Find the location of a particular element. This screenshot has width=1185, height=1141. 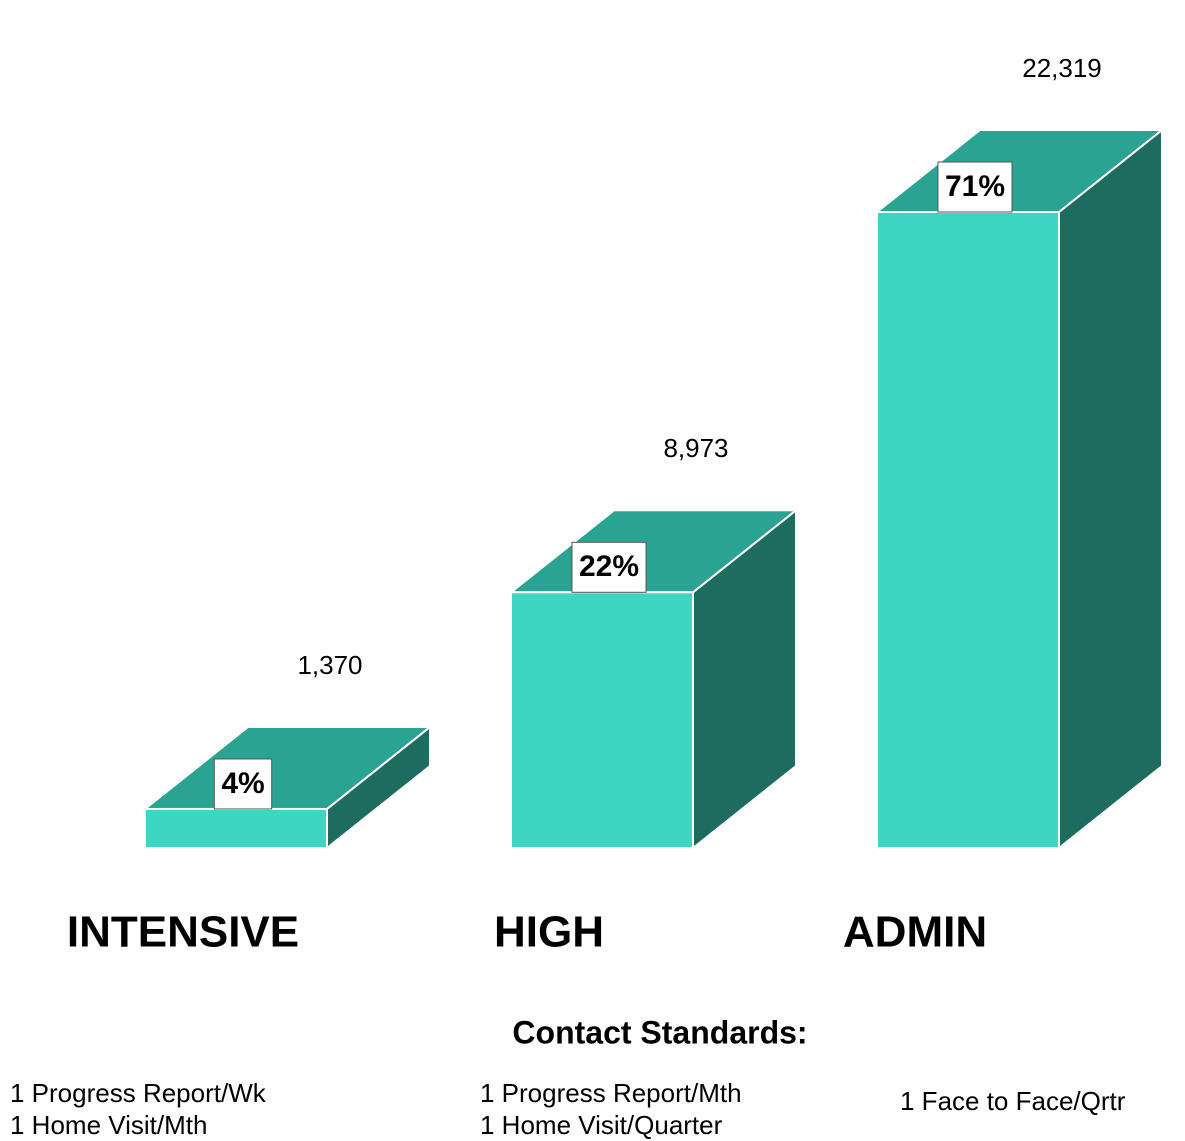

percent-label: 22% is located at coordinates (609, 566).